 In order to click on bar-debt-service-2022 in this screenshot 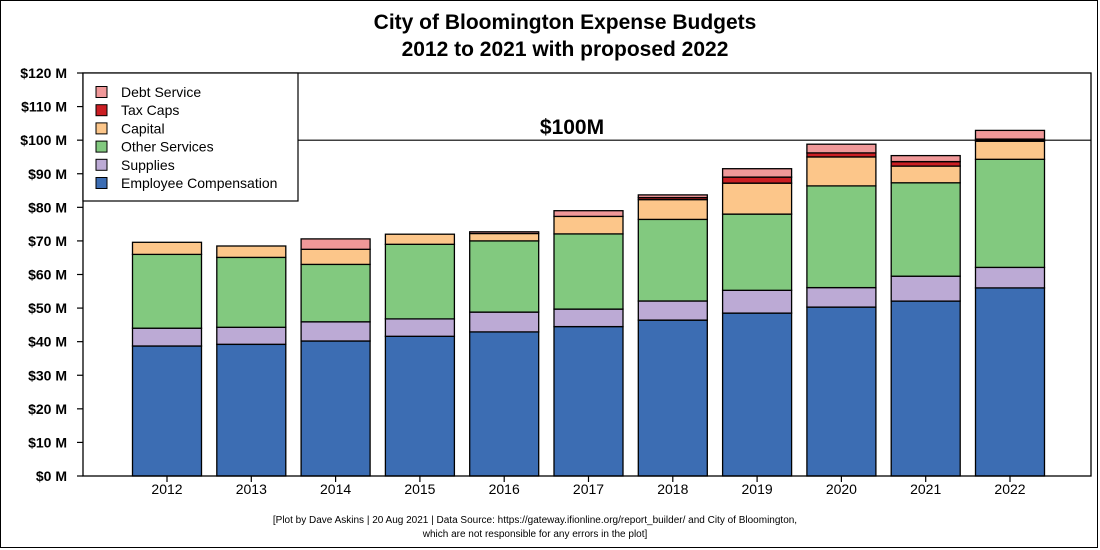, I will do `click(1010, 134)`.